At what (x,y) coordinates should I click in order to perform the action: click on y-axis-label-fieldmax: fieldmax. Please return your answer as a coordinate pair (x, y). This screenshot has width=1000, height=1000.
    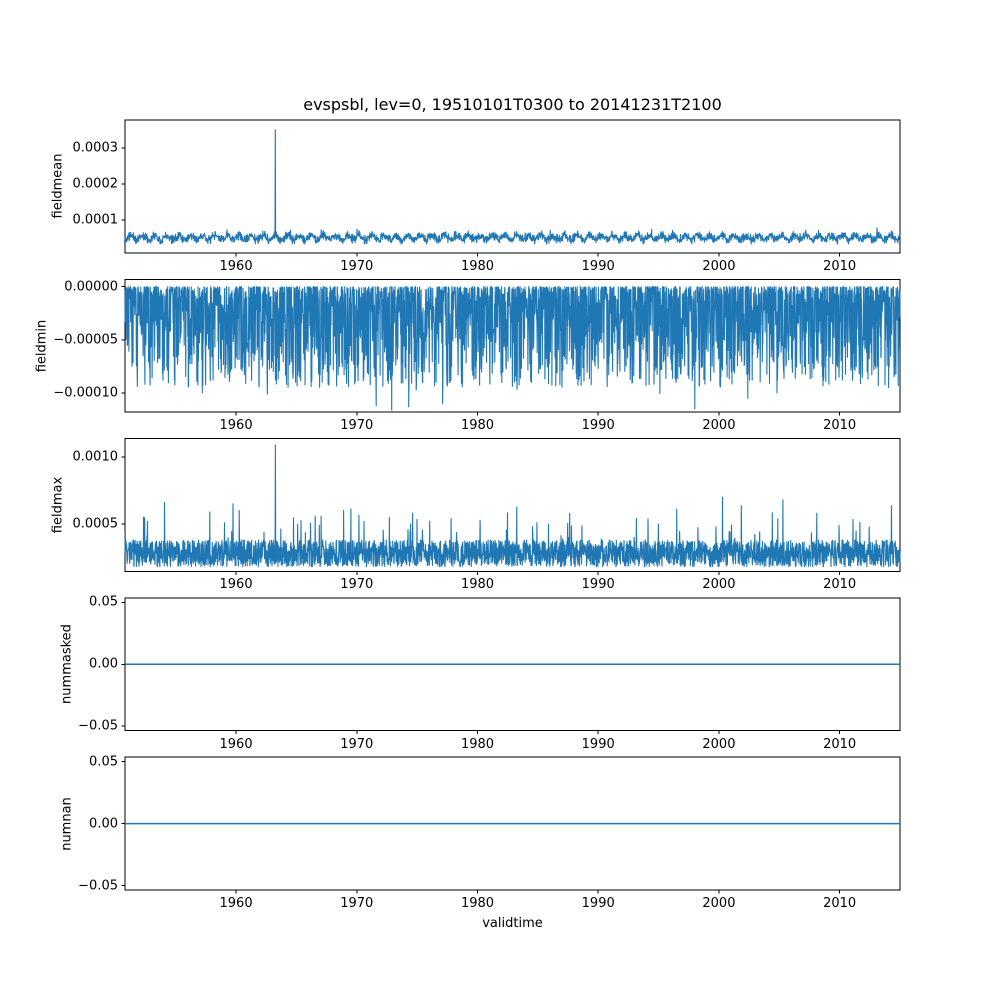
    Looking at the image, I should click on (58, 505).